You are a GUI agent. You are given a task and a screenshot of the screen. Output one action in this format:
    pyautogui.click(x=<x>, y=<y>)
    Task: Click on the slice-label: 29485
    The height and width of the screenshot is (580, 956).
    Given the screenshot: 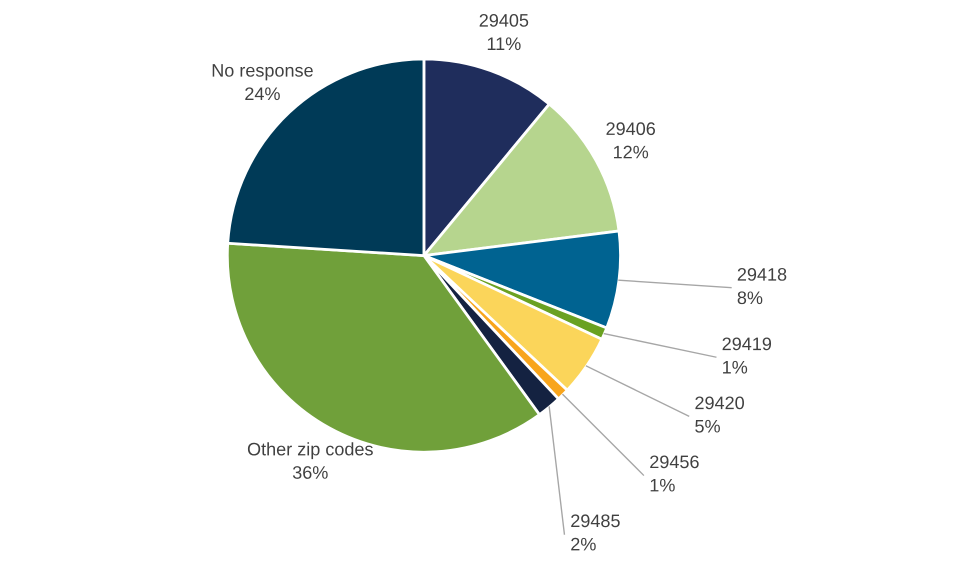 What is the action you would take?
    pyautogui.click(x=595, y=521)
    